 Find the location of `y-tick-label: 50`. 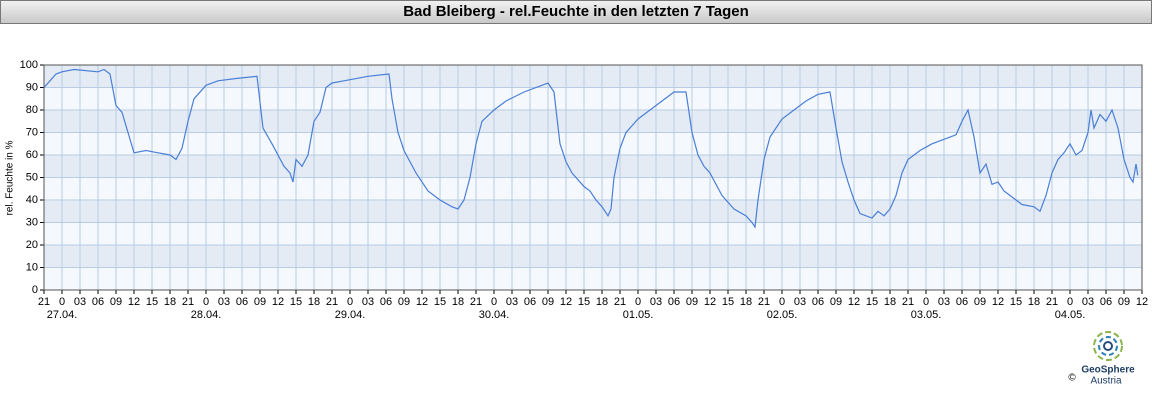

y-tick-label: 50 is located at coordinates (32, 177).